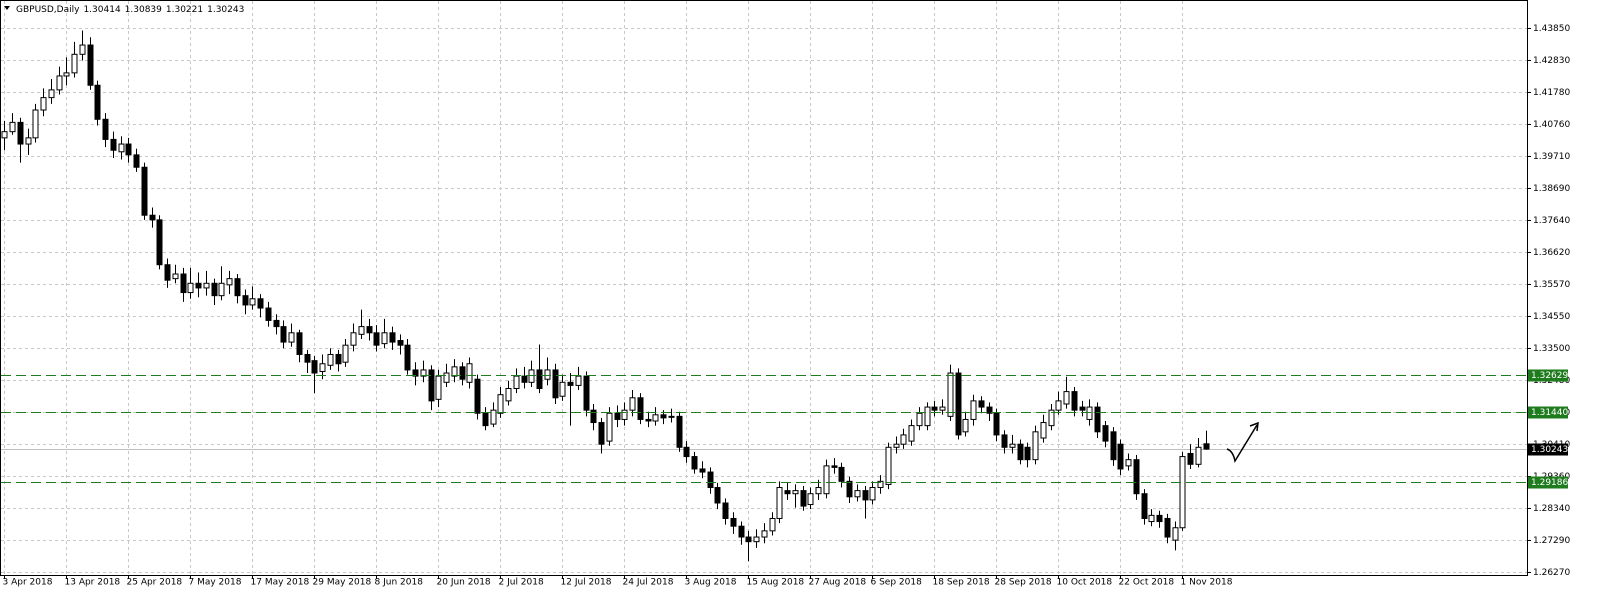 The height and width of the screenshot is (613, 1617). I want to click on y-tick-label: 1.36620, so click(1551, 253).